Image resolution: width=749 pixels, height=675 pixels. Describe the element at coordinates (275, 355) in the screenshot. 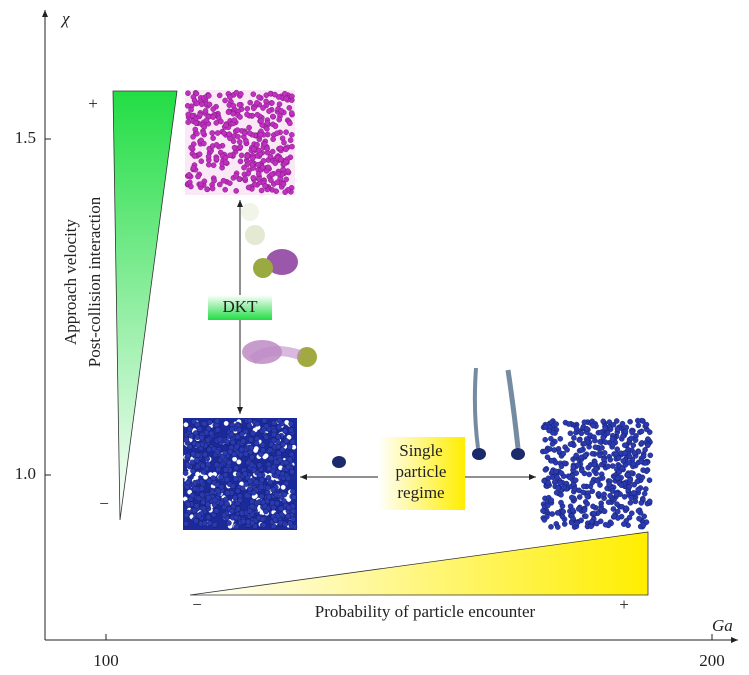

I see `particle-trace` at that location.